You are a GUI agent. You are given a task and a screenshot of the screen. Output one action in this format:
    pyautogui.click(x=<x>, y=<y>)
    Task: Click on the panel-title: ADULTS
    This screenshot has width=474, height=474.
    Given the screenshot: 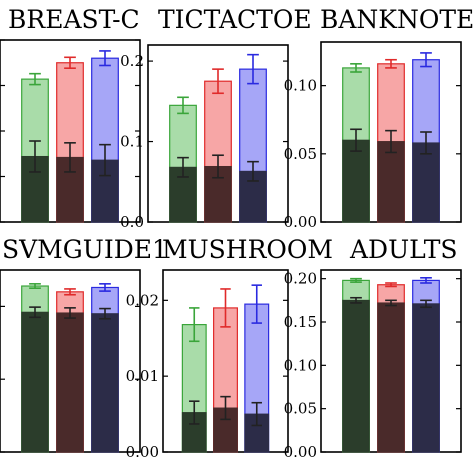 What is the action you would take?
    pyautogui.click(x=403, y=249)
    